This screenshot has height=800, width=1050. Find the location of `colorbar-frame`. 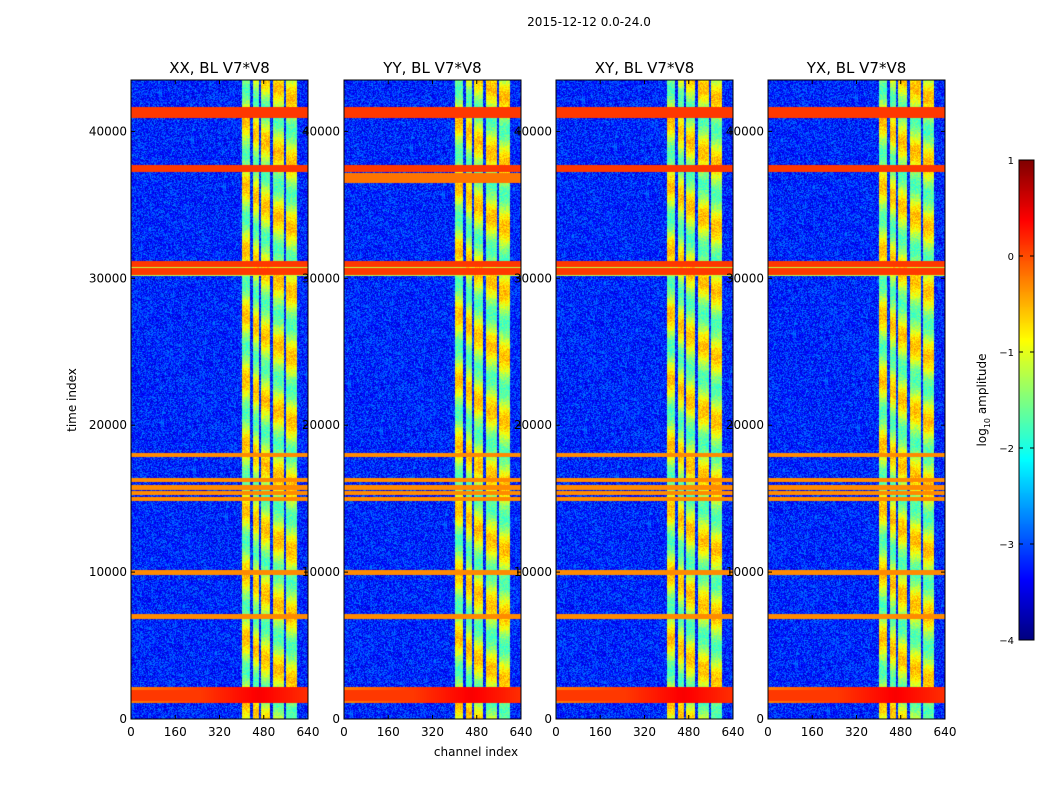

colorbar-frame is located at coordinates (1026, 400).